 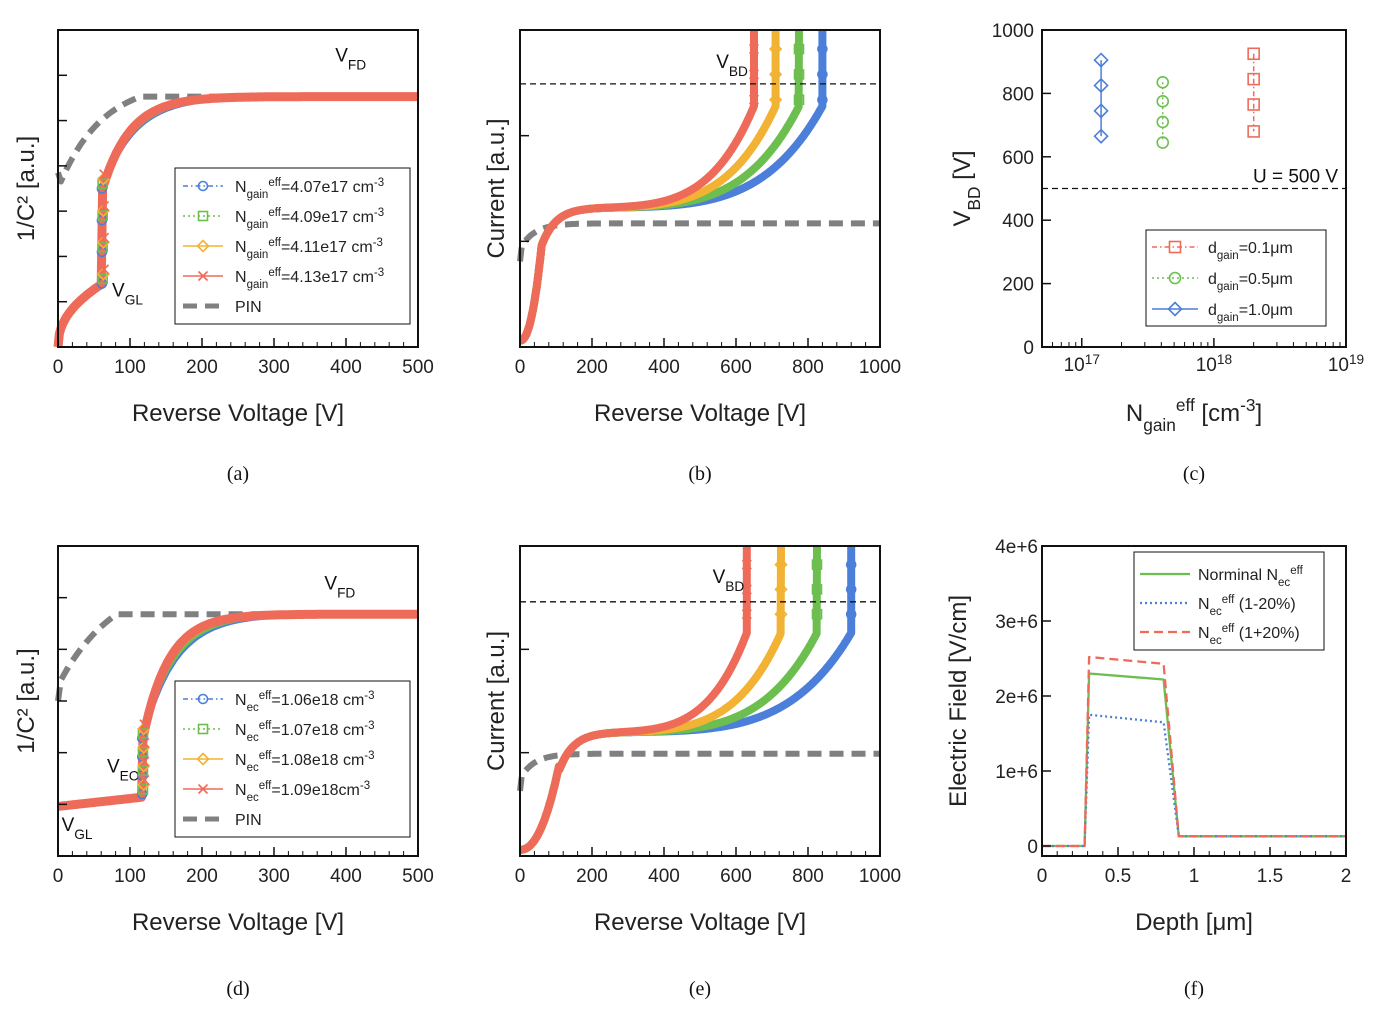 I want to click on annotation-label-part: GL, so click(x=83, y=834).